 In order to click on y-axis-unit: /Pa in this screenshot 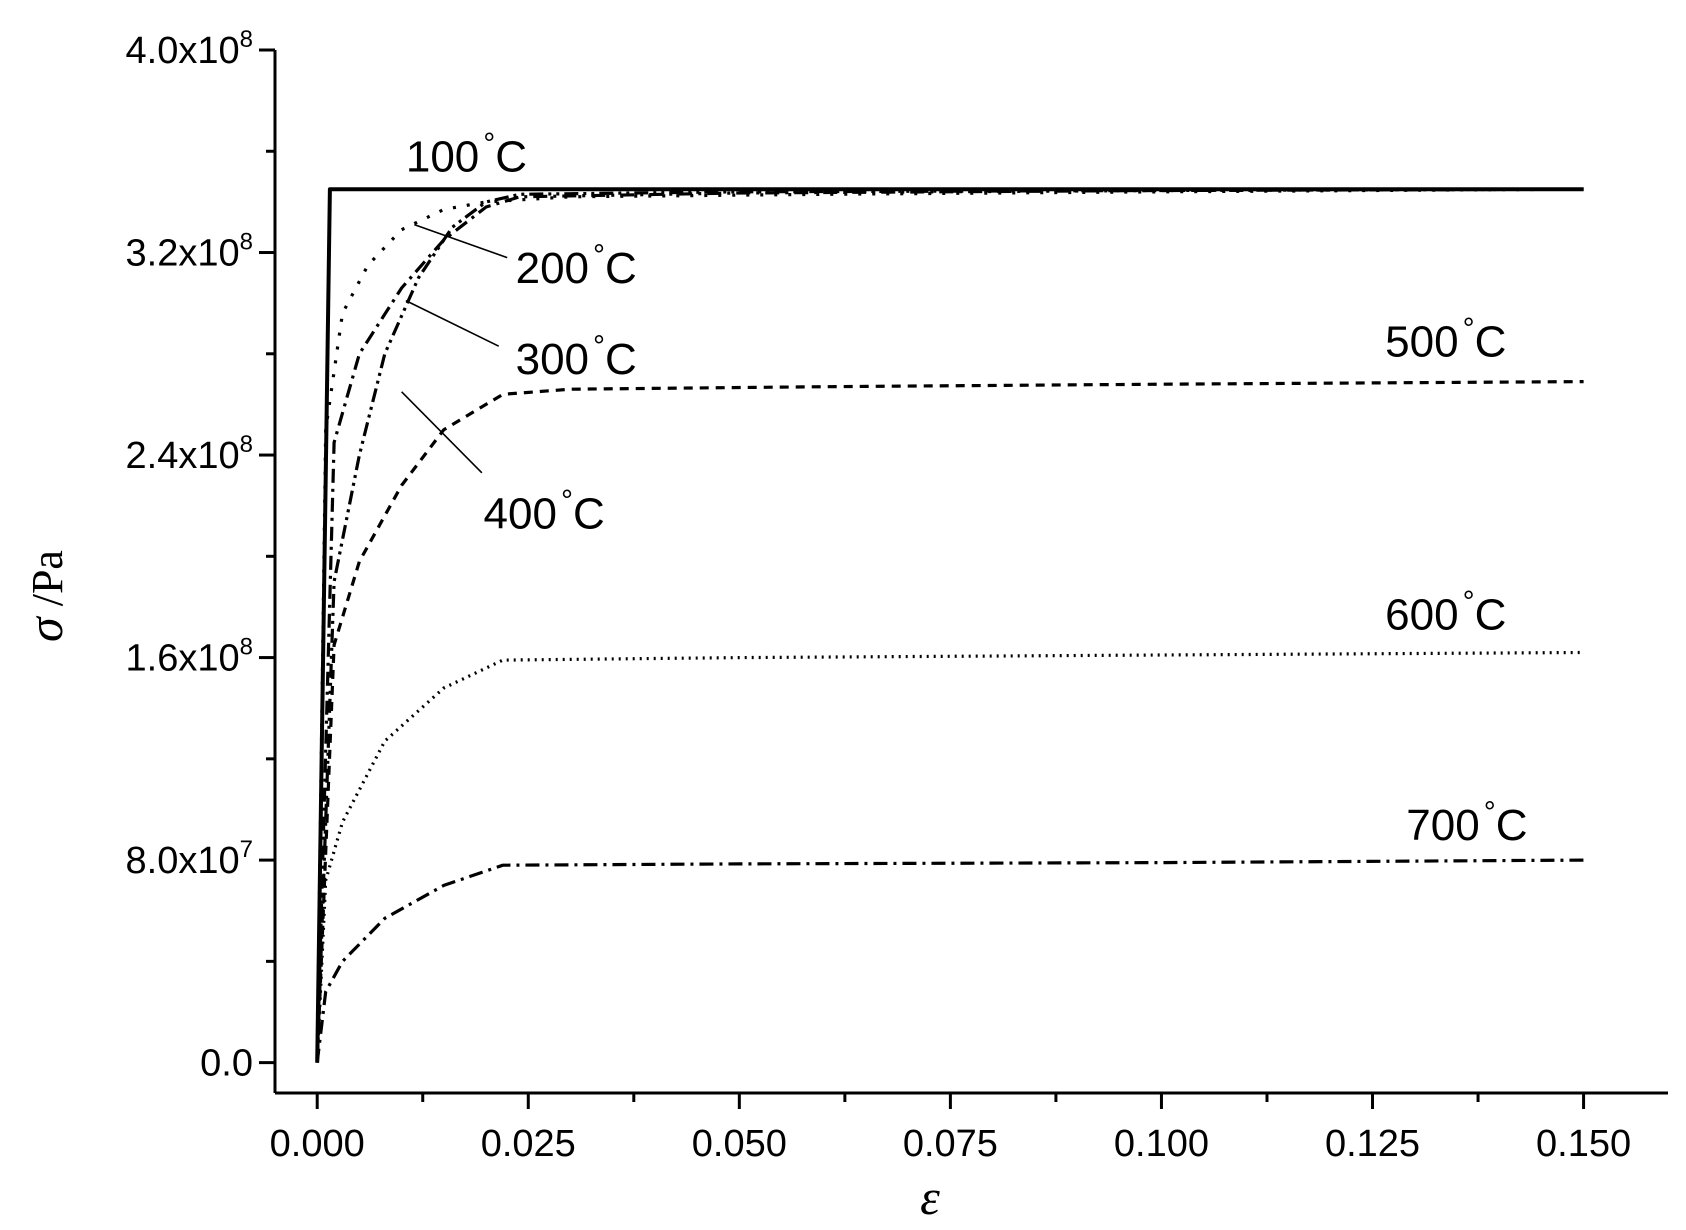, I will do `click(47, 583)`.